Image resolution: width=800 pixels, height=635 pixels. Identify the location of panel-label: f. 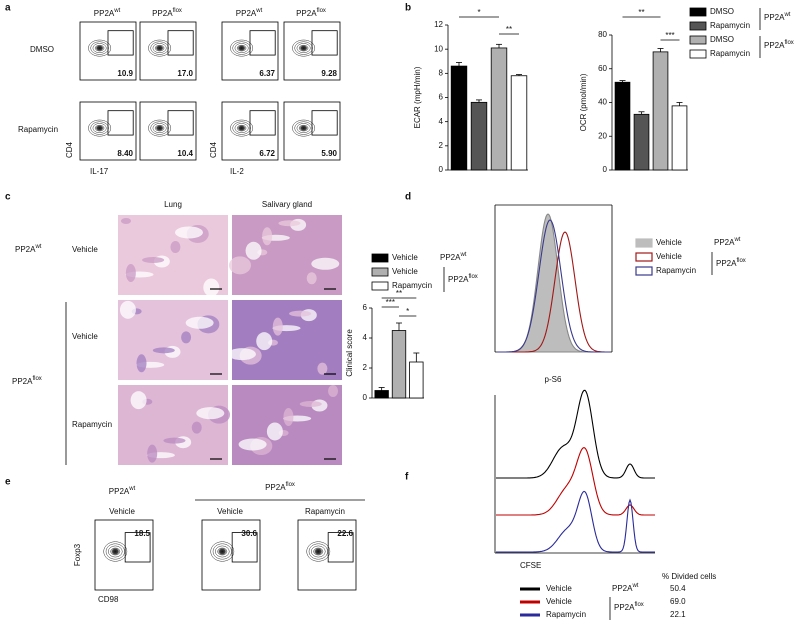
(407, 477).